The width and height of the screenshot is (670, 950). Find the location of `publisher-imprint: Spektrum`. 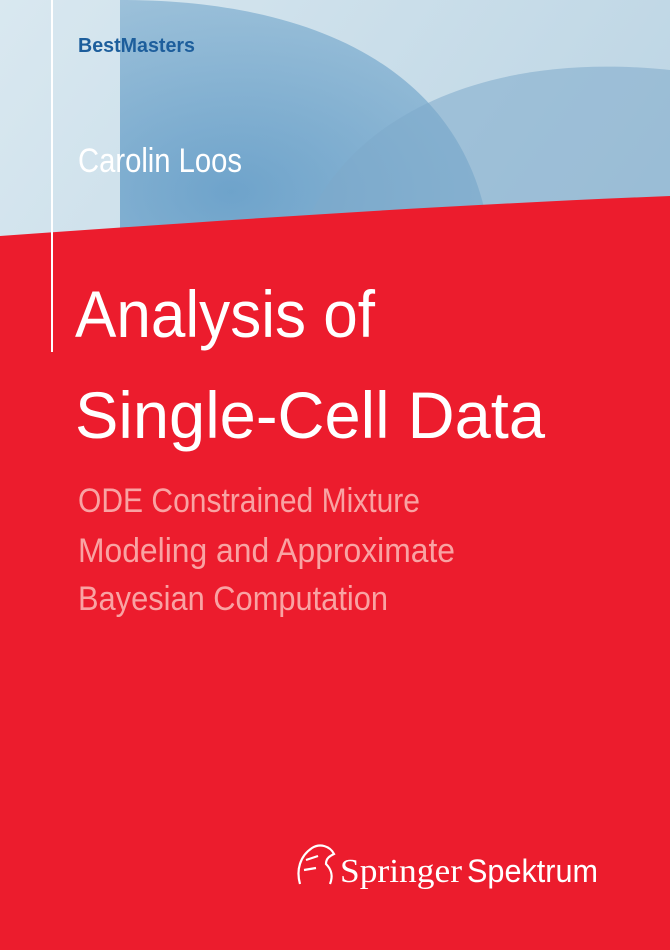

publisher-imprint: Spektrum is located at coordinates (532, 871).